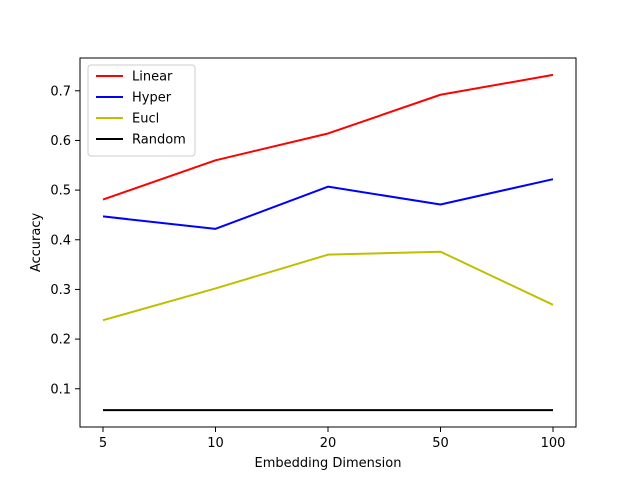  What do you see at coordinates (145, 119) in the screenshot?
I see `legend-label-eucl: Eucl` at bounding box center [145, 119].